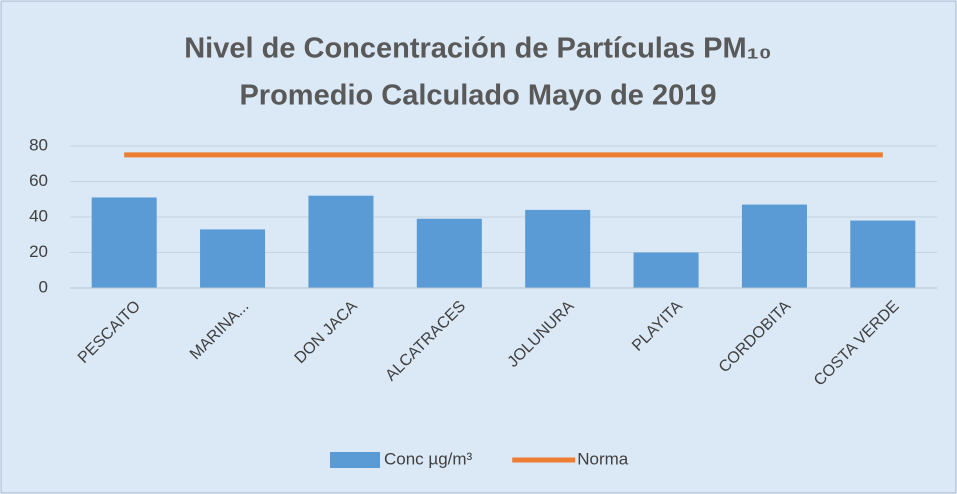 The image size is (957, 494). What do you see at coordinates (428, 458) in the screenshot?
I see `legend-label: Conc µg/m³` at bounding box center [428, 458].